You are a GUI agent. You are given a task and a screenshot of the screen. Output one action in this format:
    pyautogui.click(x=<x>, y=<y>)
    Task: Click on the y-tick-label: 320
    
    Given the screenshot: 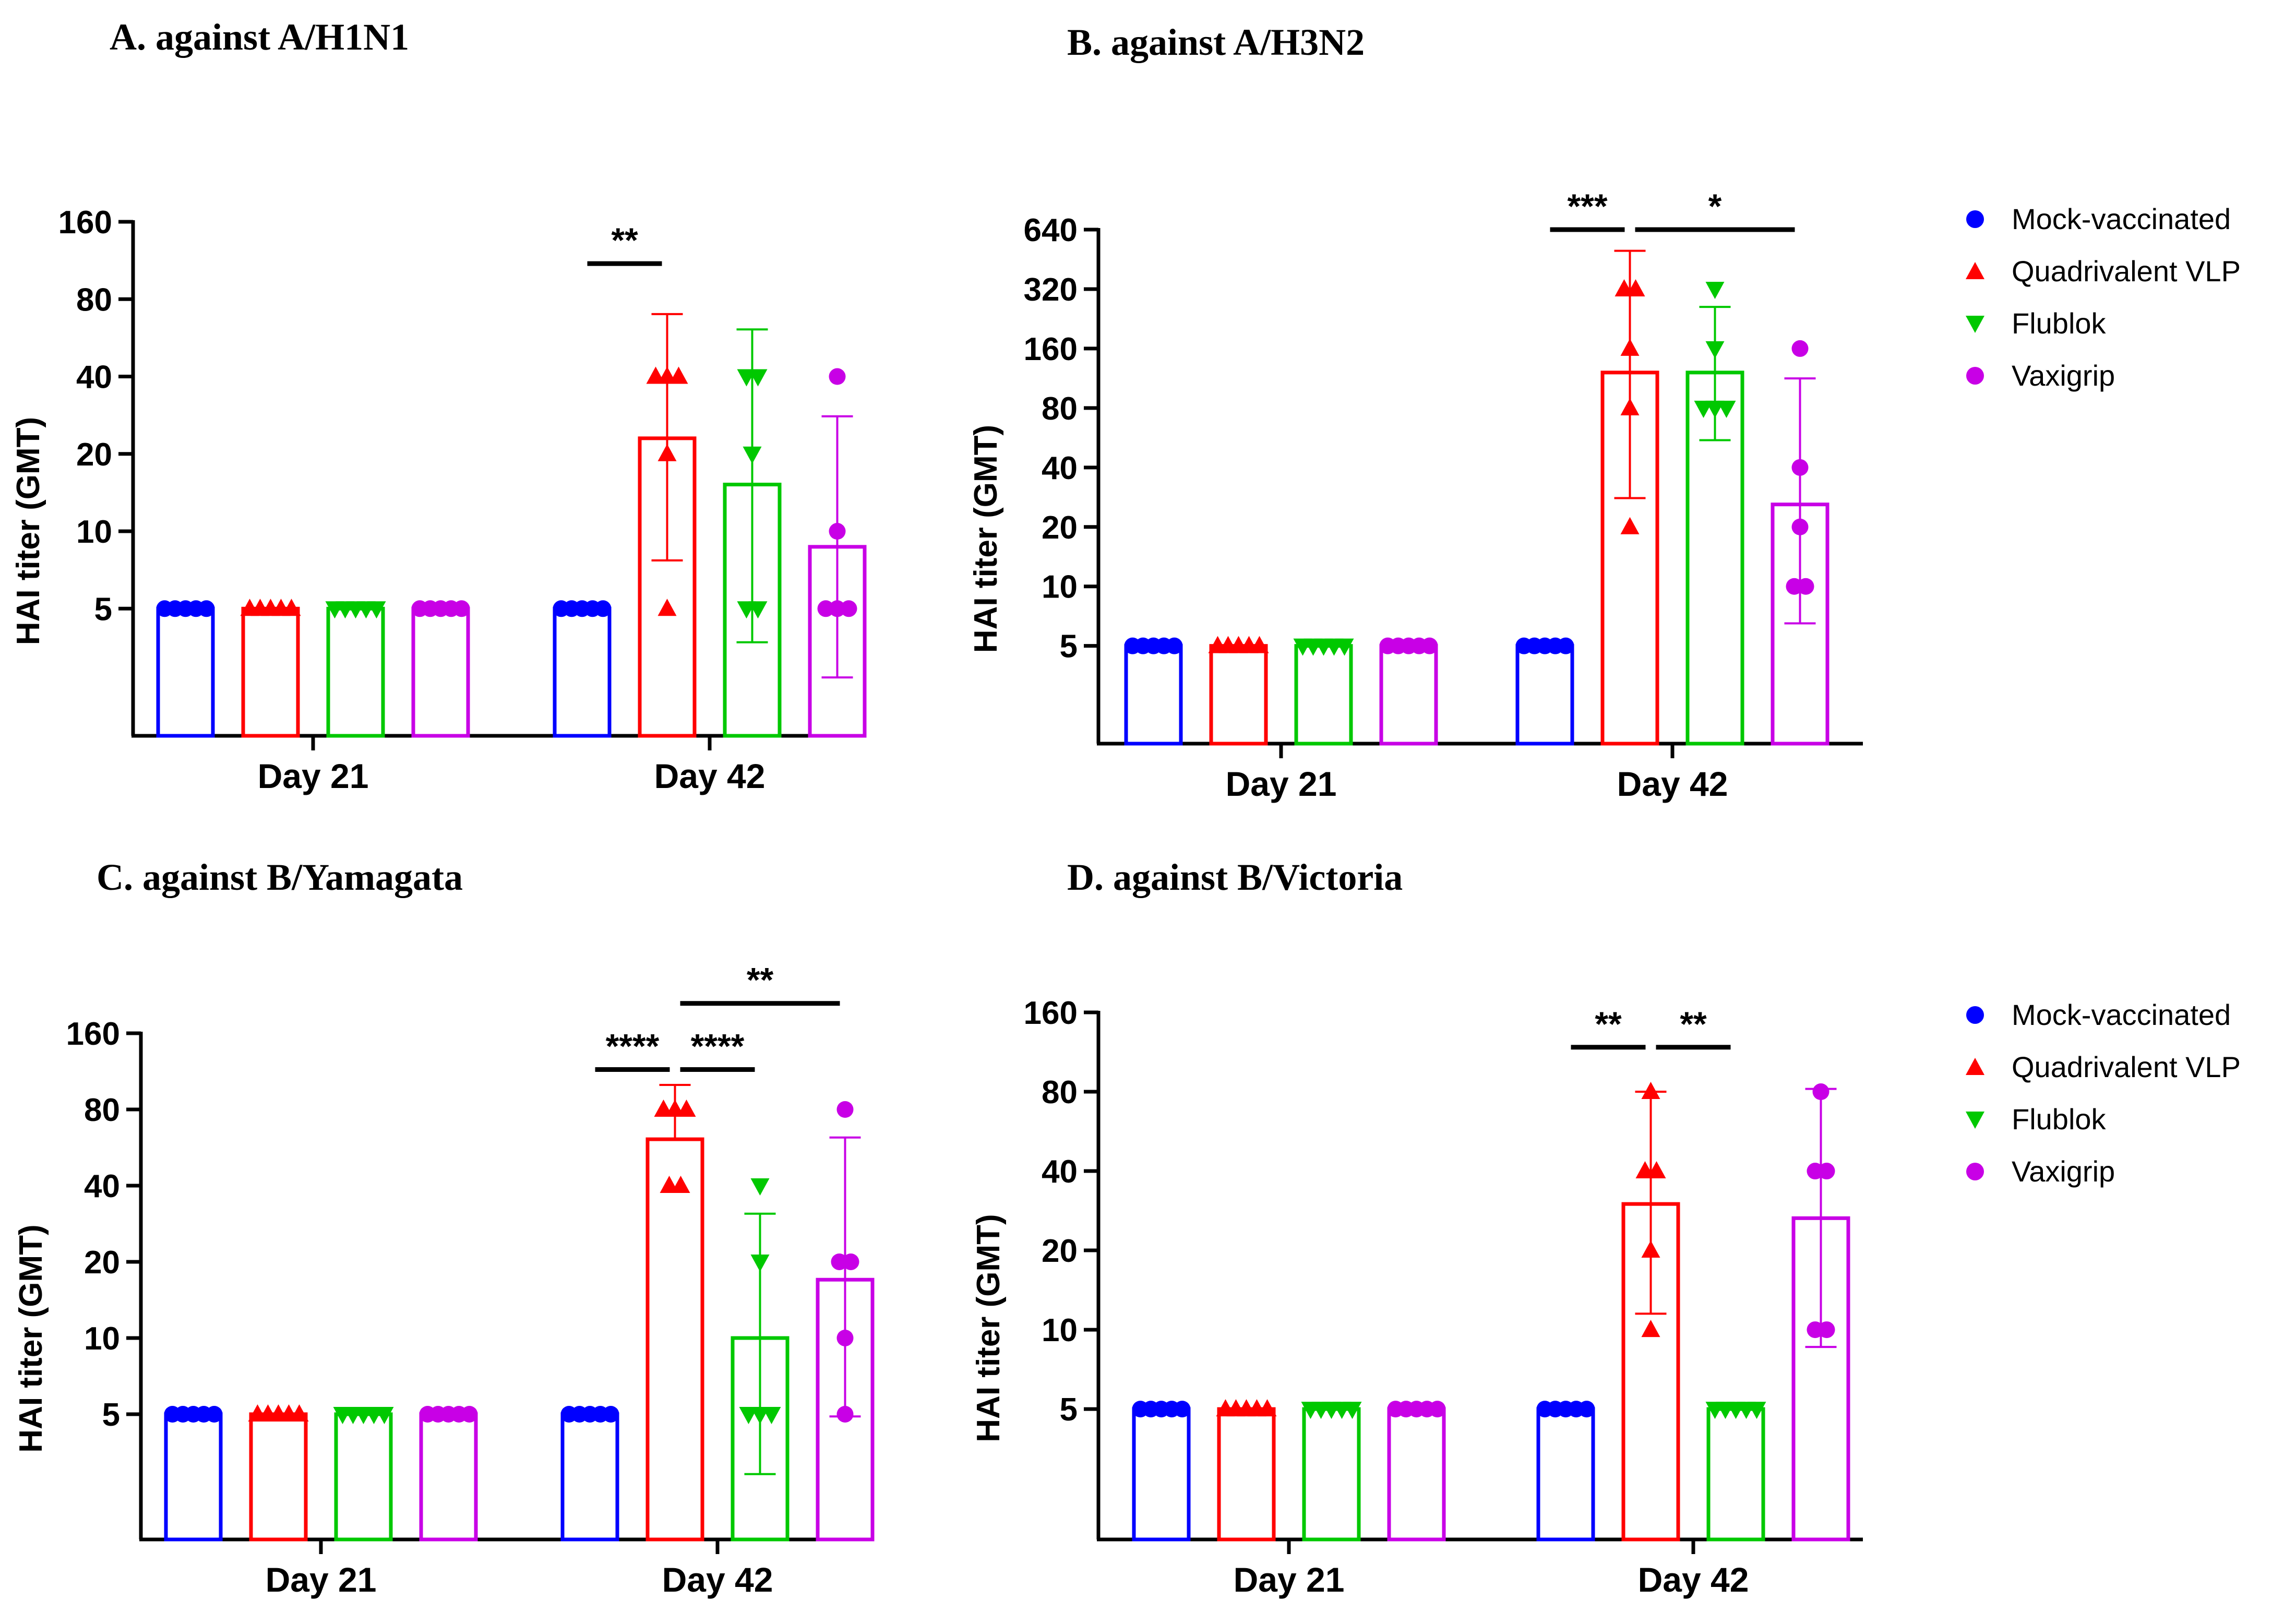 What is the action you would take?
    pyautogui.click(x=1051, y=290)
    